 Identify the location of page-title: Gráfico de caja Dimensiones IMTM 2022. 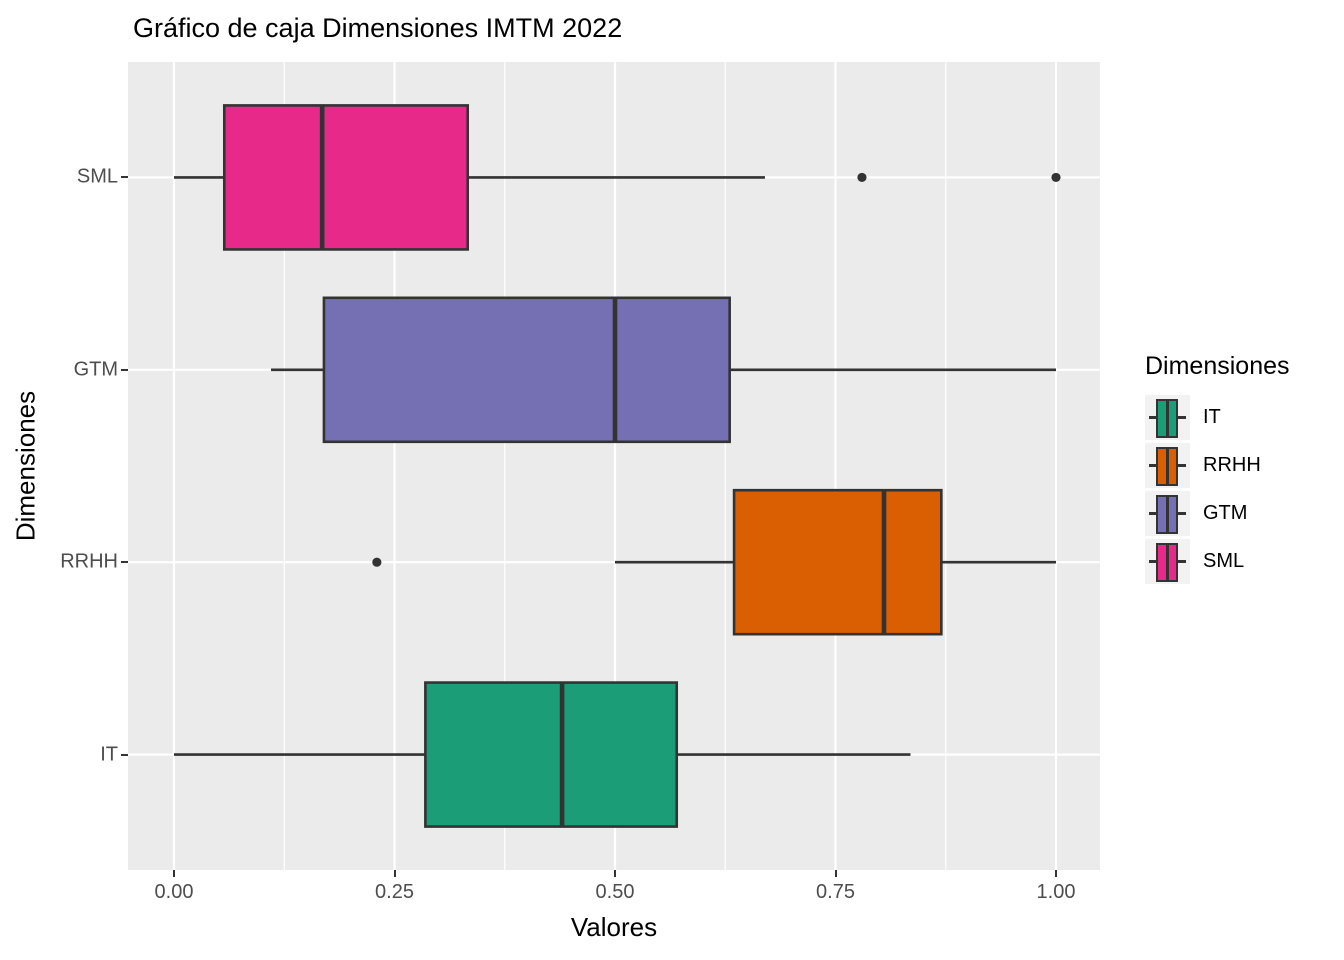
(378, 28).